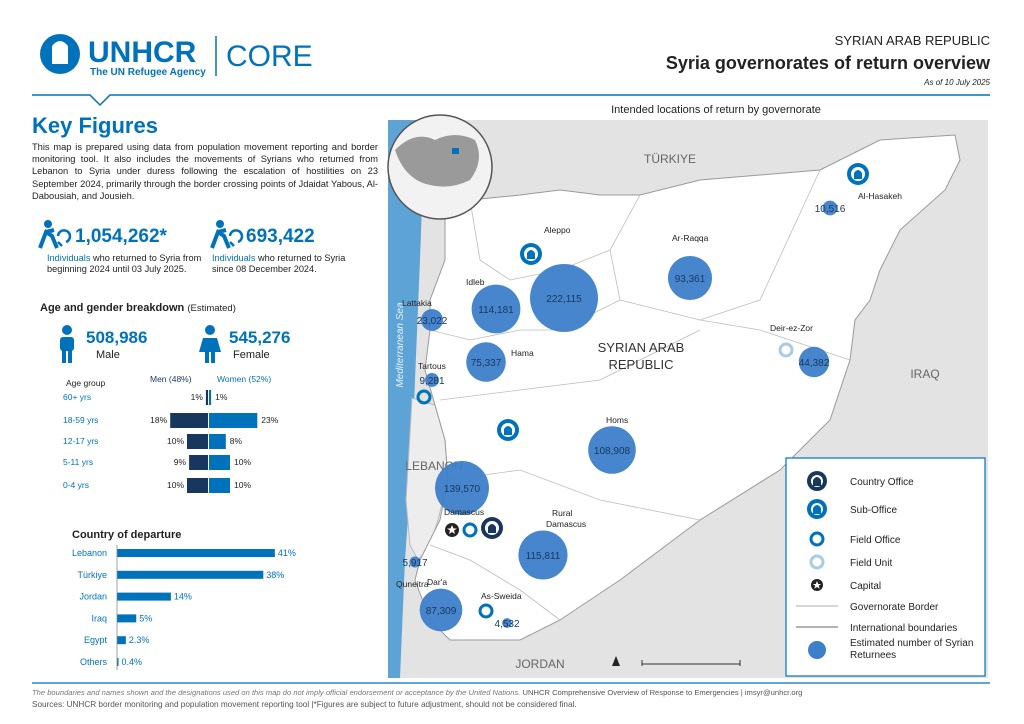 This screenshot has height=724, width=1024. Describe the element at coordinates (259, 337) in the screenshot. I see `female-count: 545,276` at that location.